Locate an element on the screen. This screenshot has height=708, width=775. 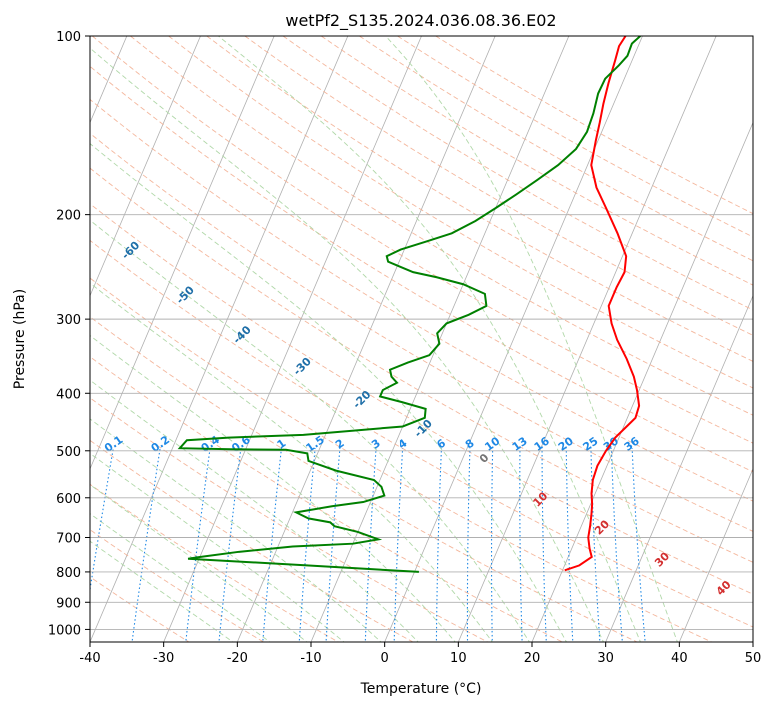
x-tick-label: 10 is located at coordinates (458, 658).